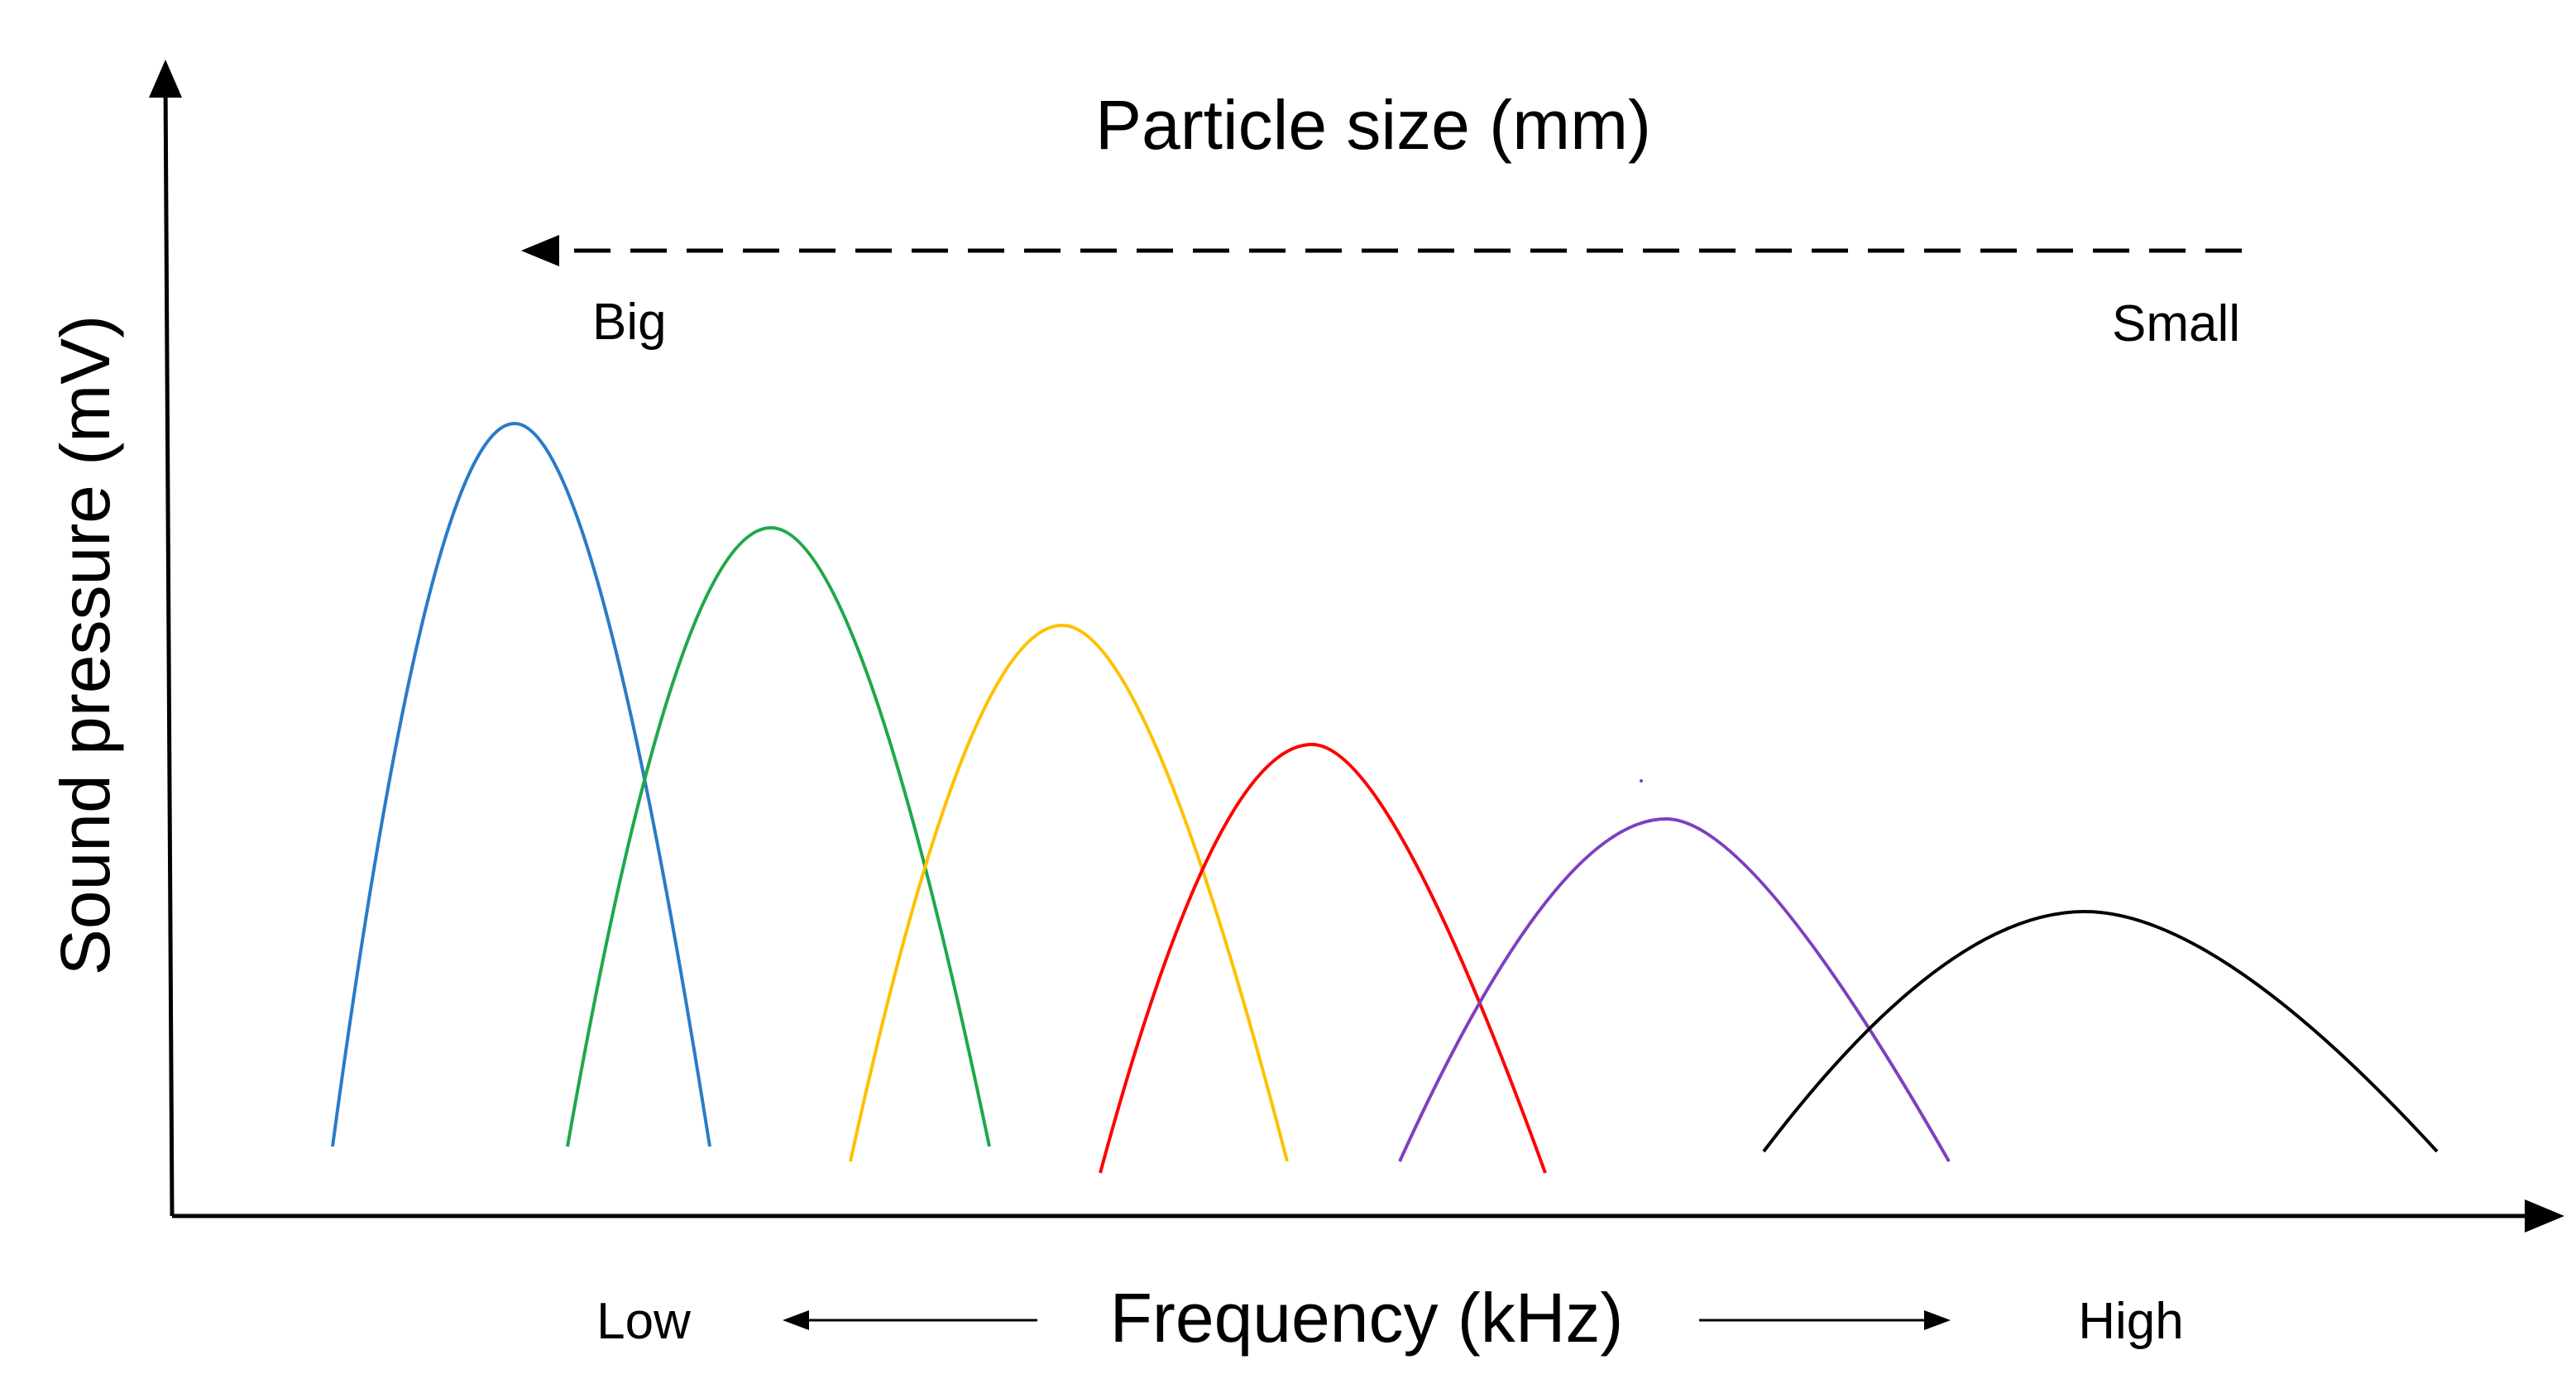  Describe the element at coordinates (169, 647) in the screenshot. I see `y-axis-line` at that location.